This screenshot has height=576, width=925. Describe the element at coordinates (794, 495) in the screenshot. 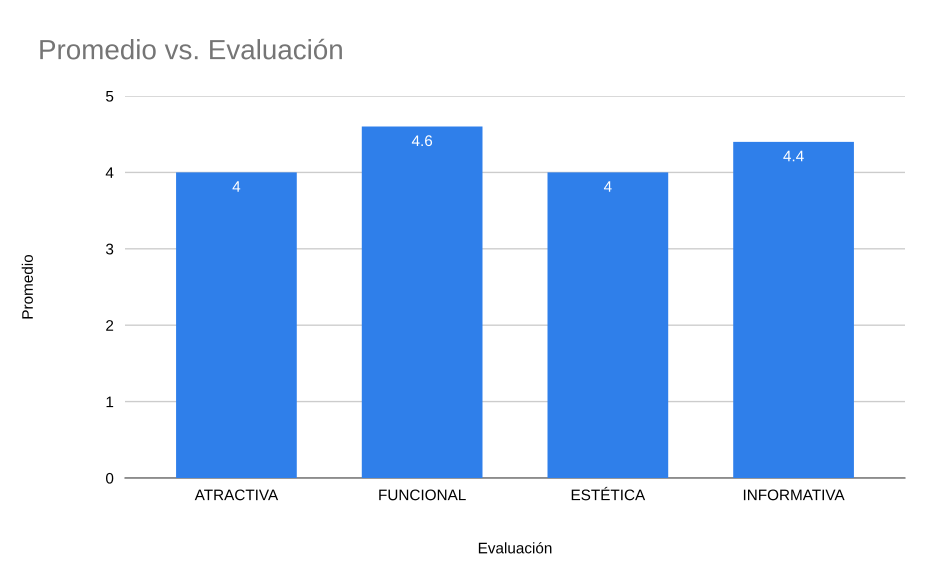

I see `x-tick-label: INFORMATIVA` at that location.